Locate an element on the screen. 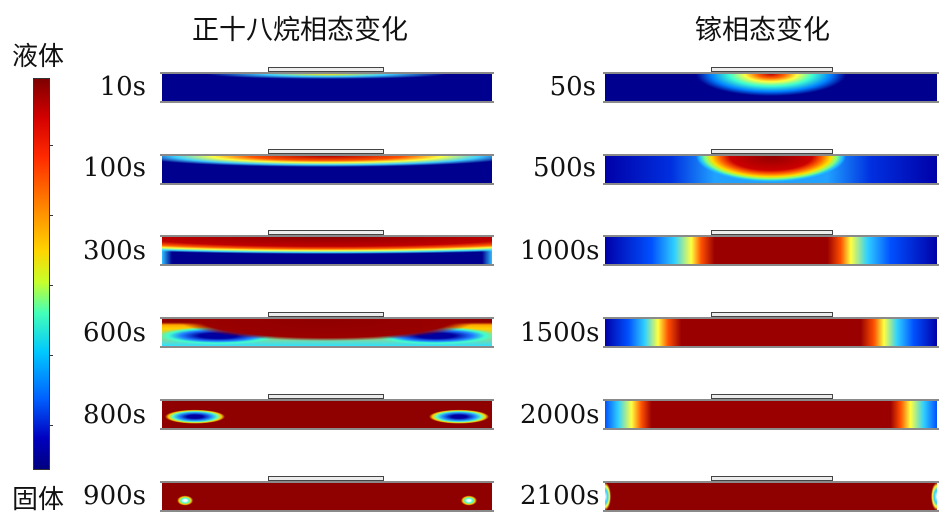 Image resolution: width=945 pixels, height=522 pixels. time-label: 2100s is located at coordinates (560, 496).